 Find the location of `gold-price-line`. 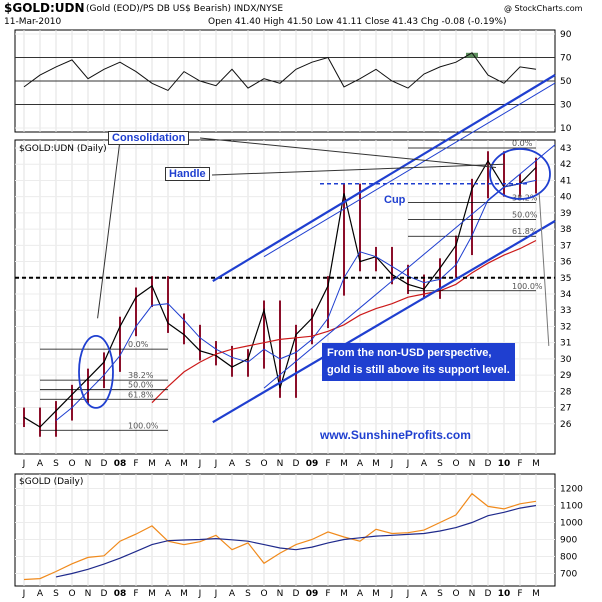

gold-price-line is located at coordinates (280, 536).